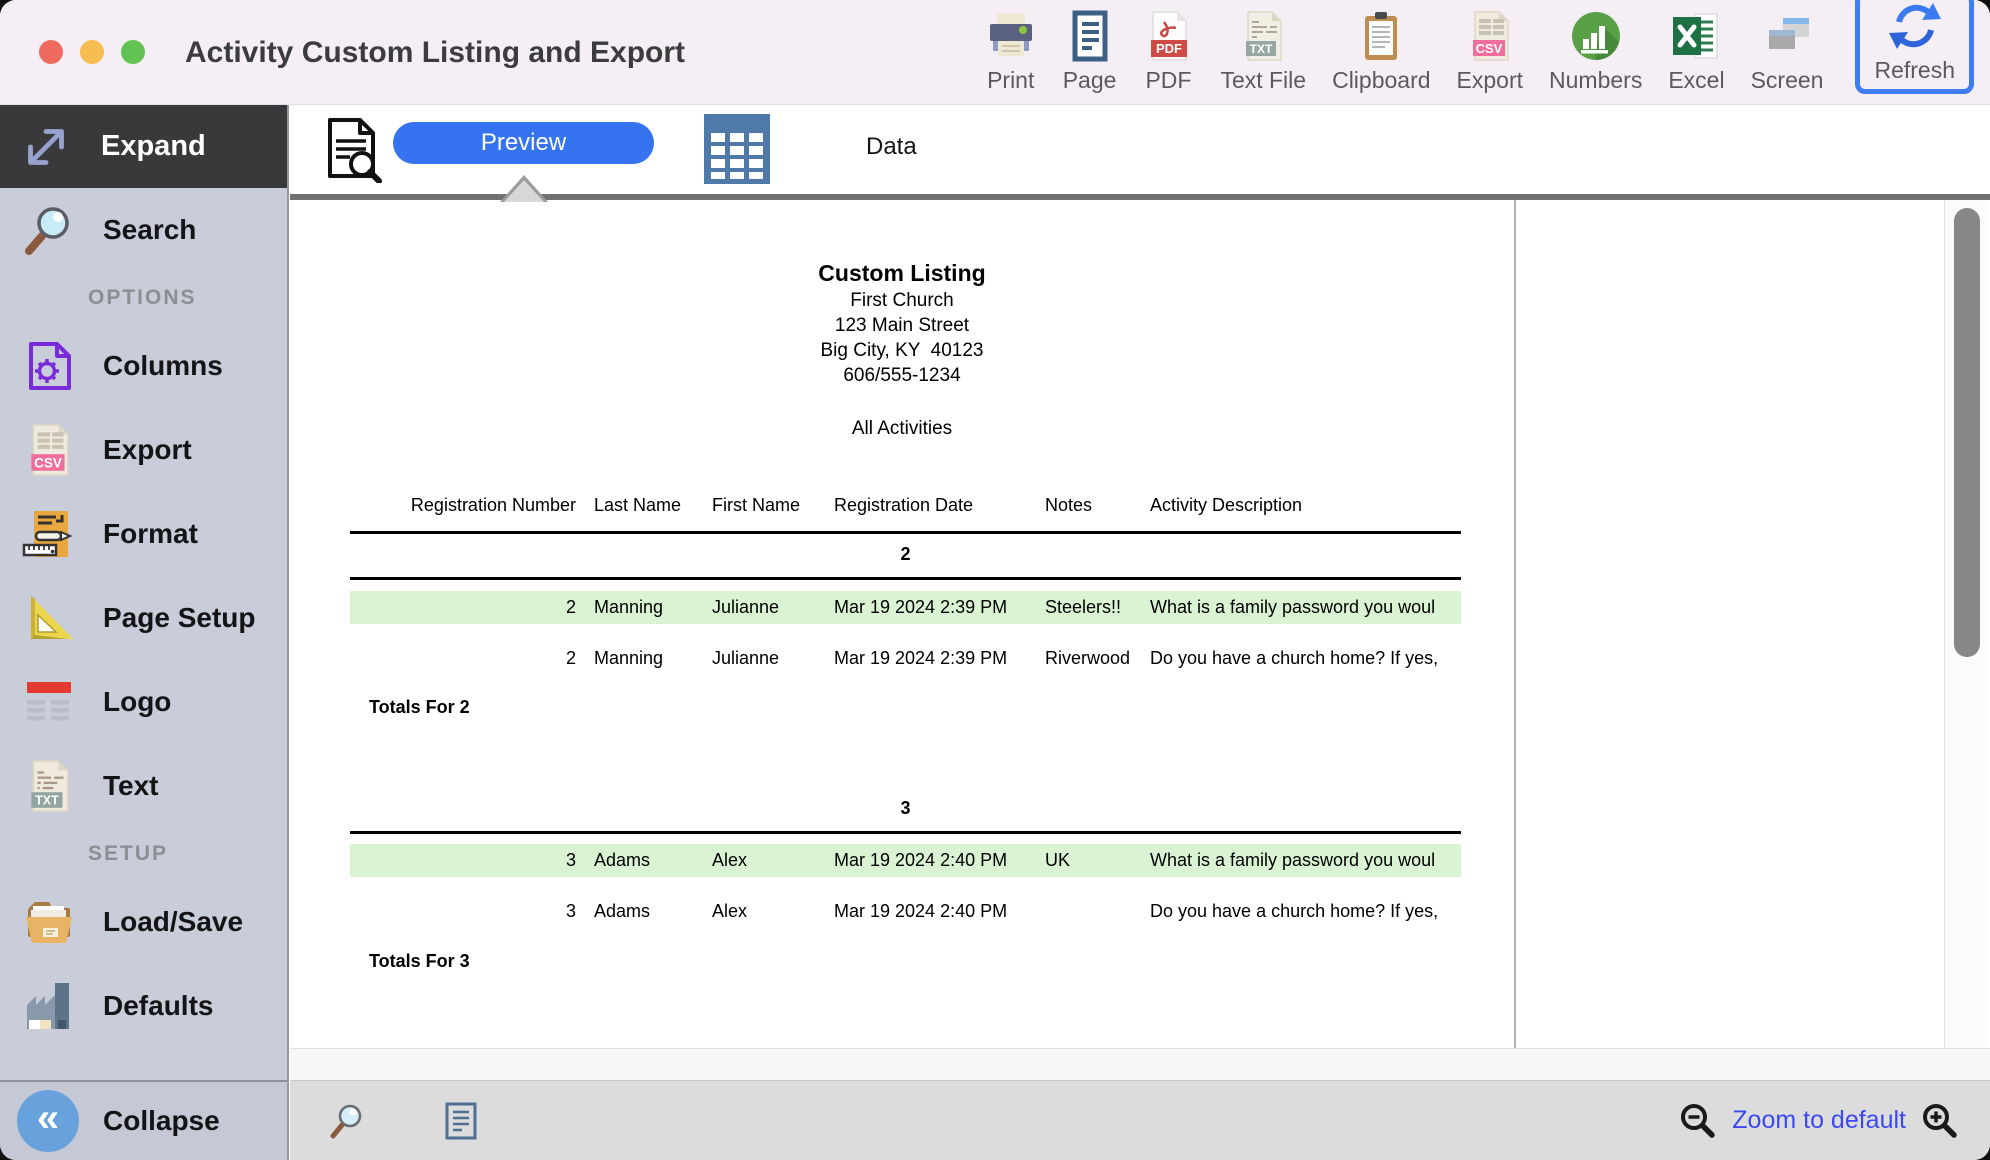 The width and height of the screenshot is (1990, 1160). Describe the element at coordinates (905, 578) in the screenshot. I see `group-rule` at that location.